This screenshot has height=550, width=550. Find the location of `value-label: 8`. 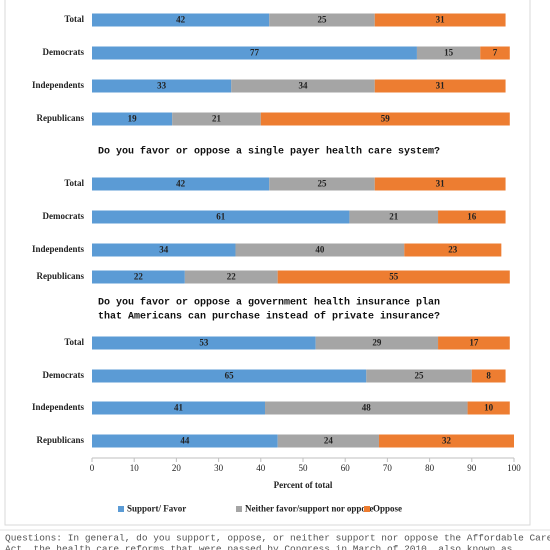

value-label: 8 is located at coordinates (488, 376).